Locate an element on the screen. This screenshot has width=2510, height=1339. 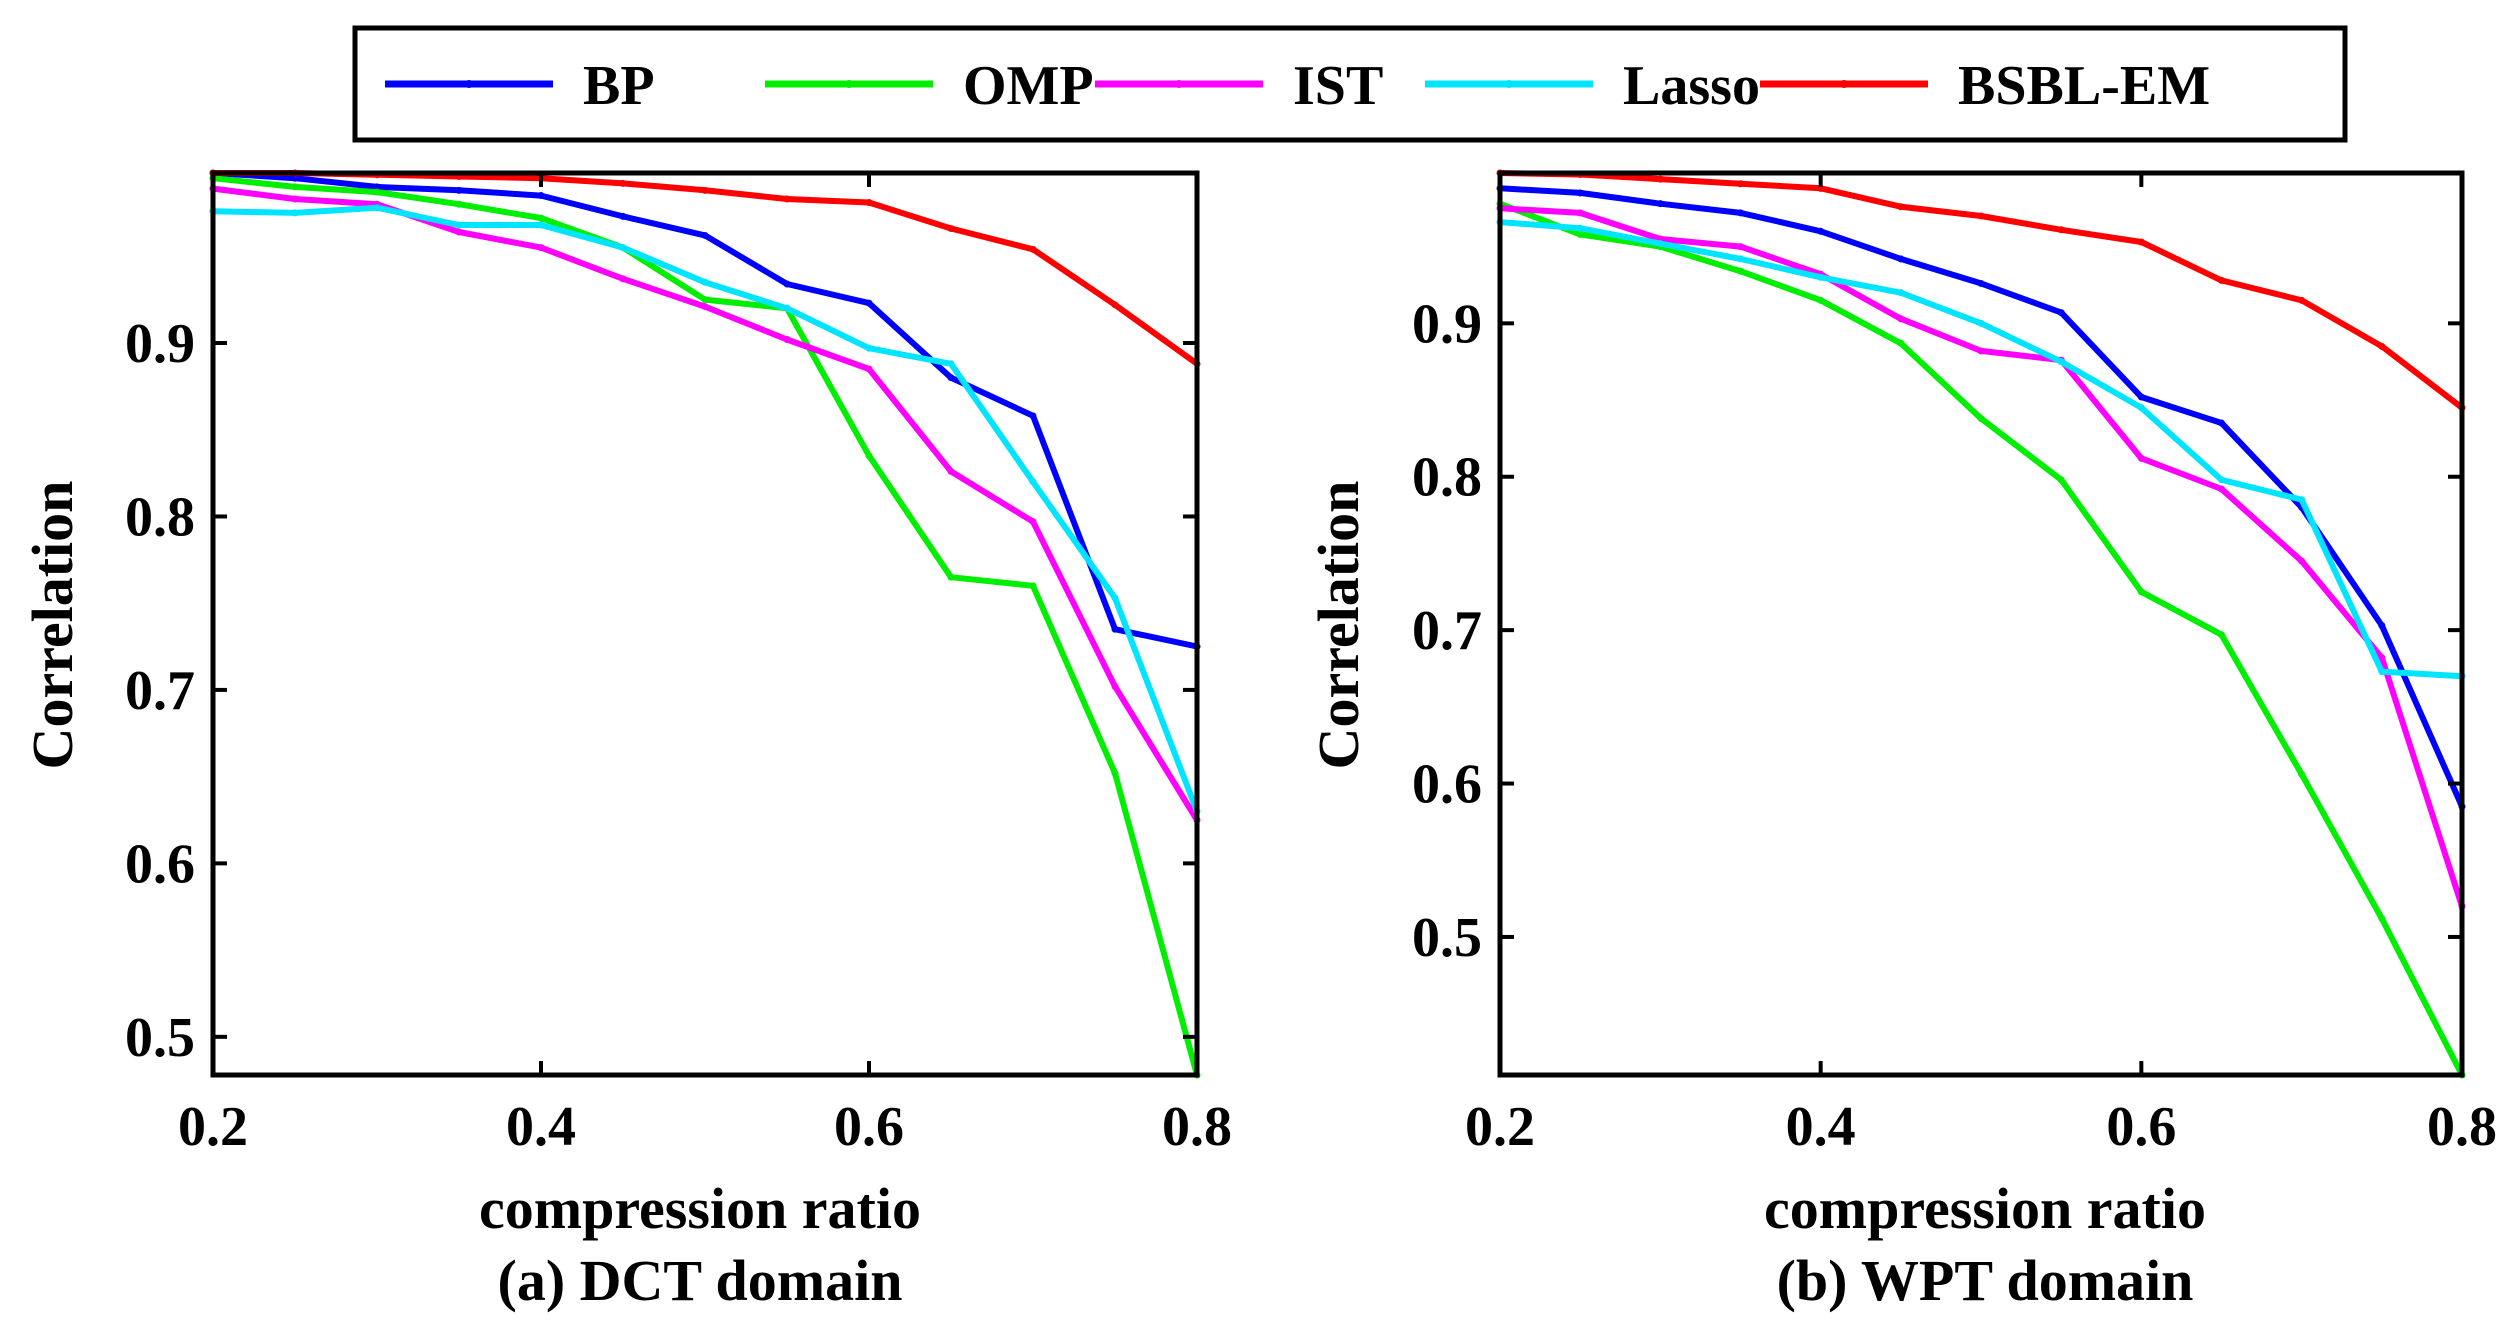
x-tick-label: 0.6 is located at coordinates (2141, 1127).